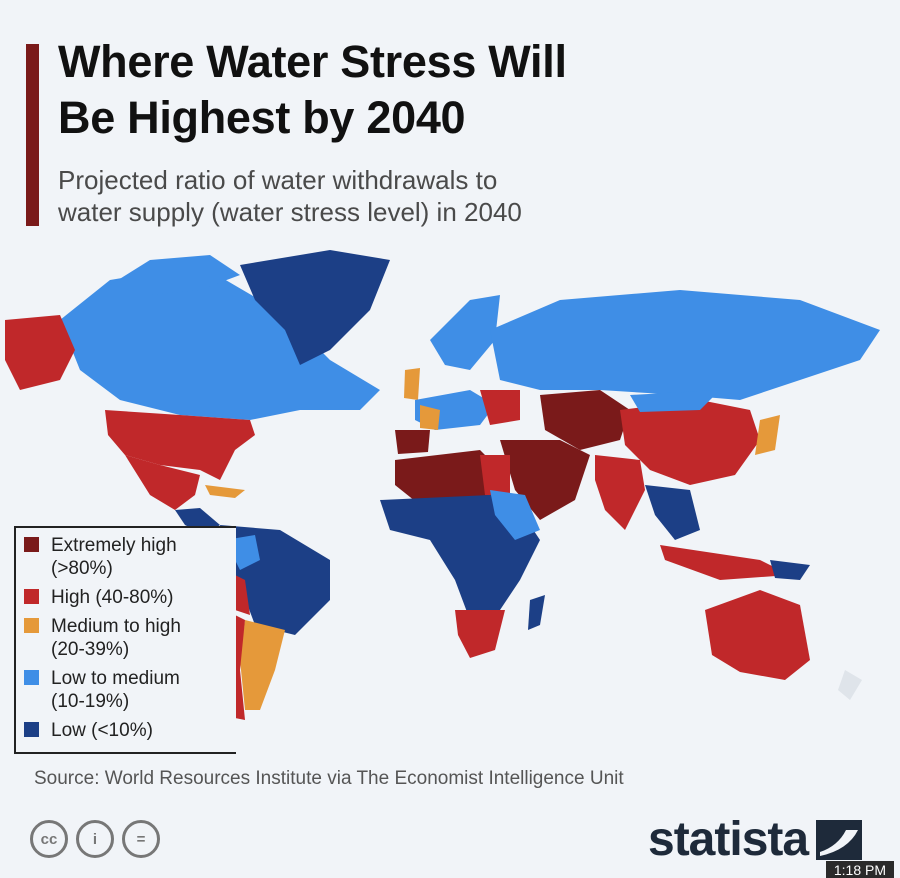  I want to click on region-mongolia, so click(675, 401).